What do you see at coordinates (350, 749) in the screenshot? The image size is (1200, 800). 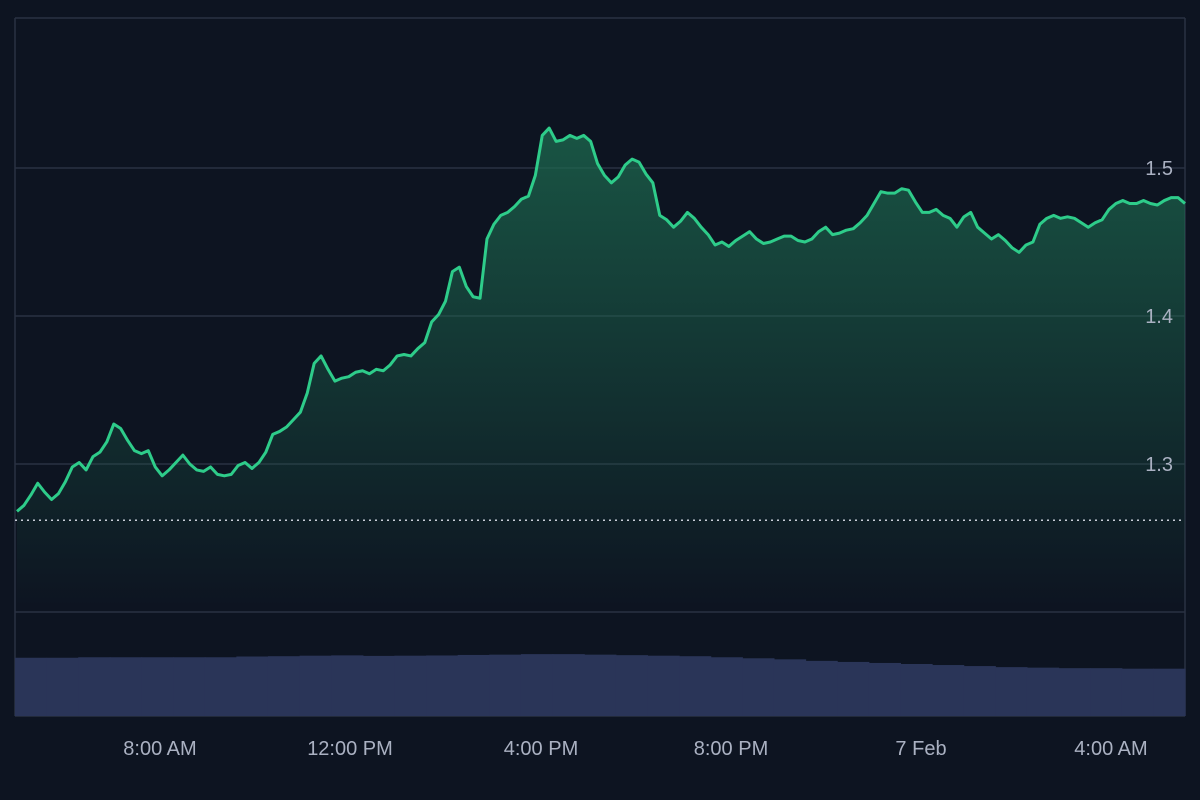 I see `x-tick-label: 12:00 PM` at bounding box center [350, 749].